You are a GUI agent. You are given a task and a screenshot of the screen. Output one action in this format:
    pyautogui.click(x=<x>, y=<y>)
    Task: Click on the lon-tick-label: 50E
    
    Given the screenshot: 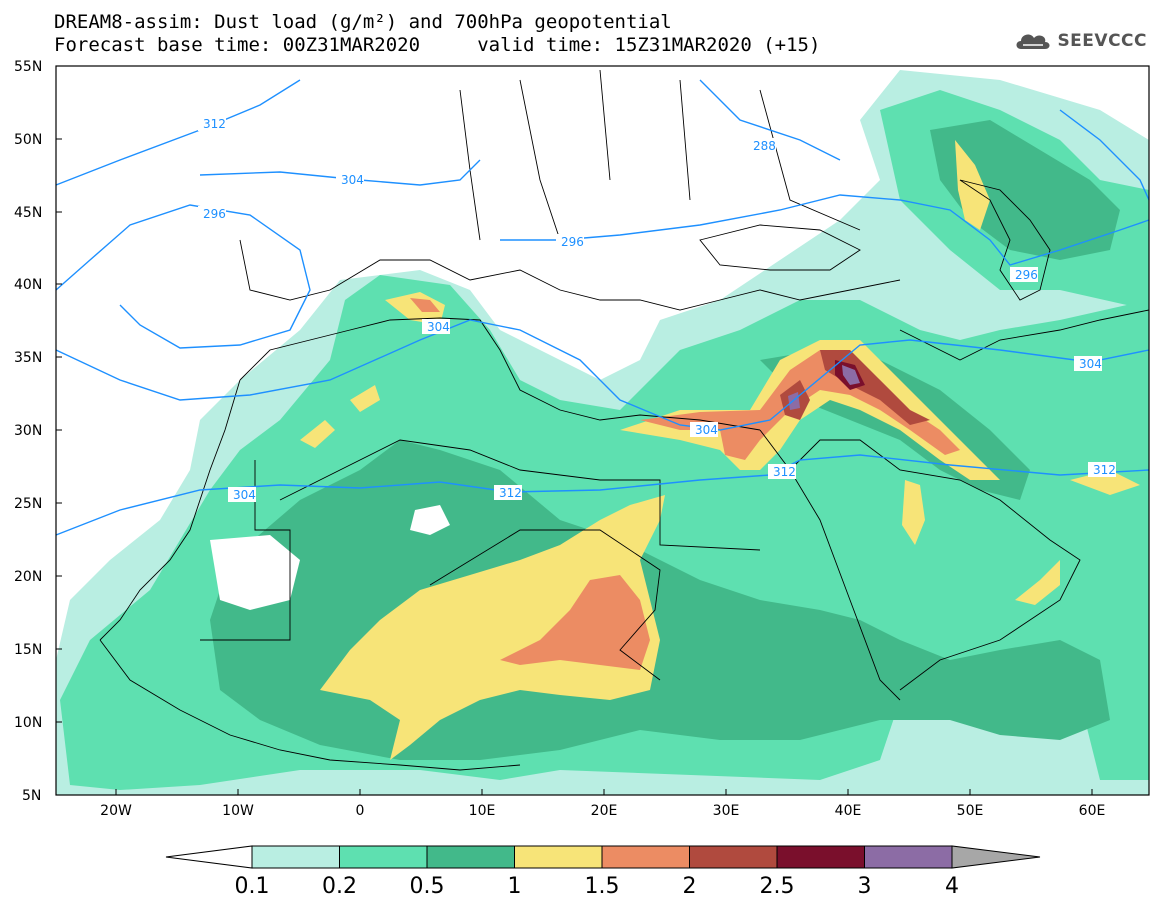 What is the action you would take?
    pyautogui.click(x=970, y=811)
    